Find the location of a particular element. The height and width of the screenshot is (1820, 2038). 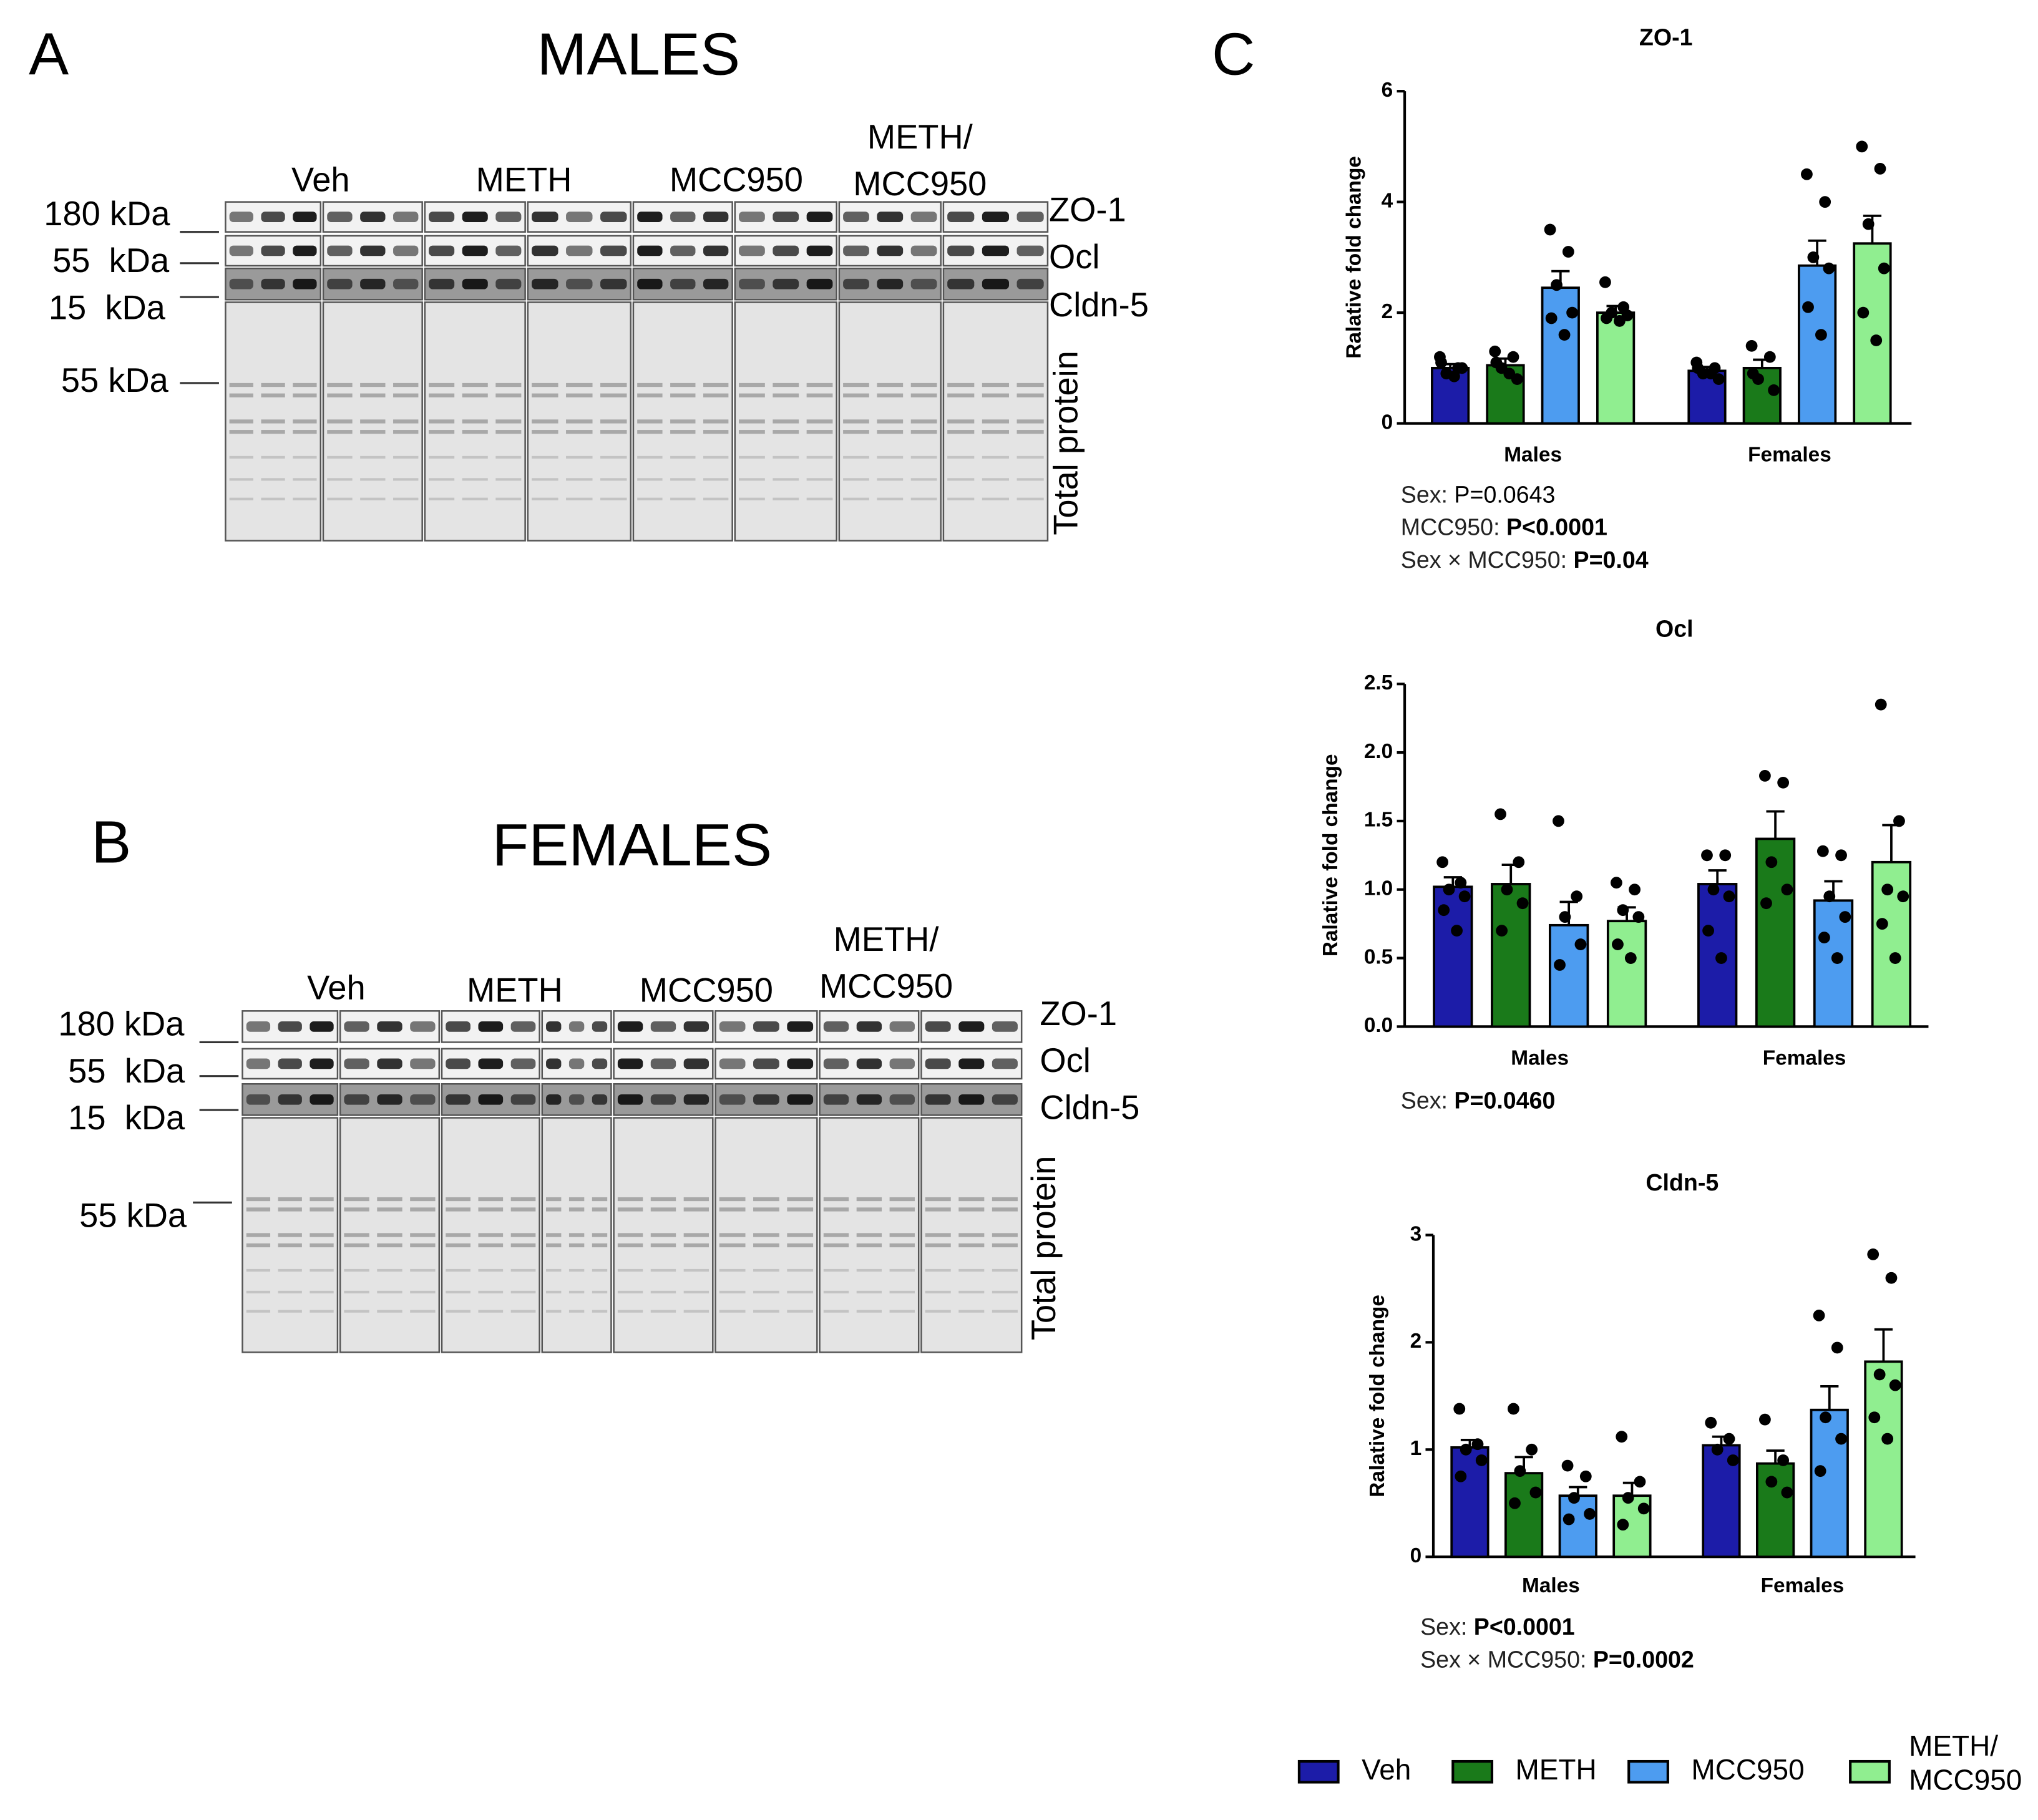

protein-label: Ocl is located at coordinates (1074, 257).